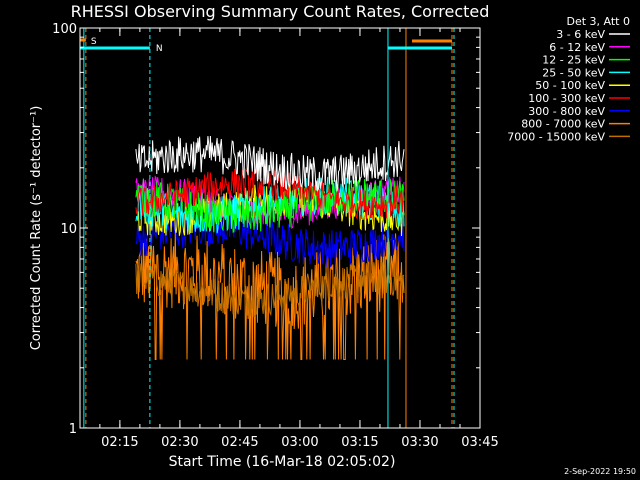  I want to click on x-tick-label: 02:30, so click(179, 442).